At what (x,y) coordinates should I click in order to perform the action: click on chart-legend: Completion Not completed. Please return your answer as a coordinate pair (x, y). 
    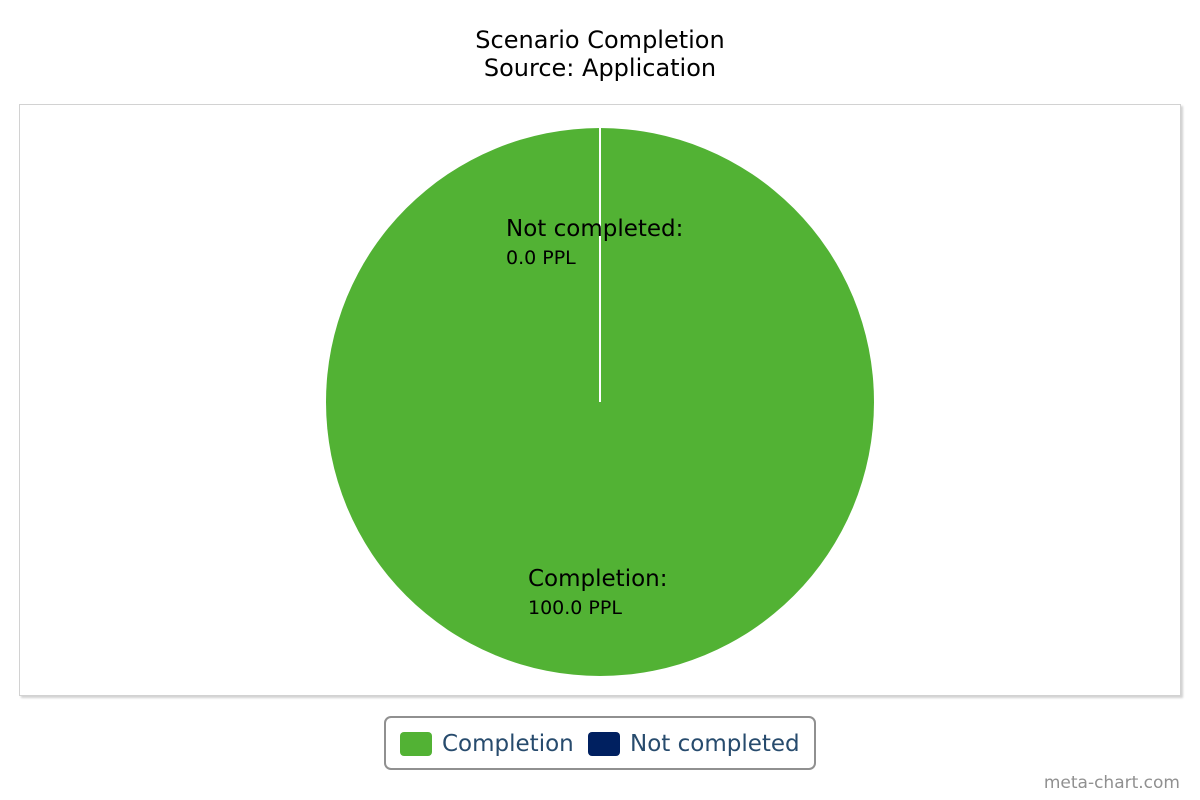
    Looking at the image, I should click on (600, 743).